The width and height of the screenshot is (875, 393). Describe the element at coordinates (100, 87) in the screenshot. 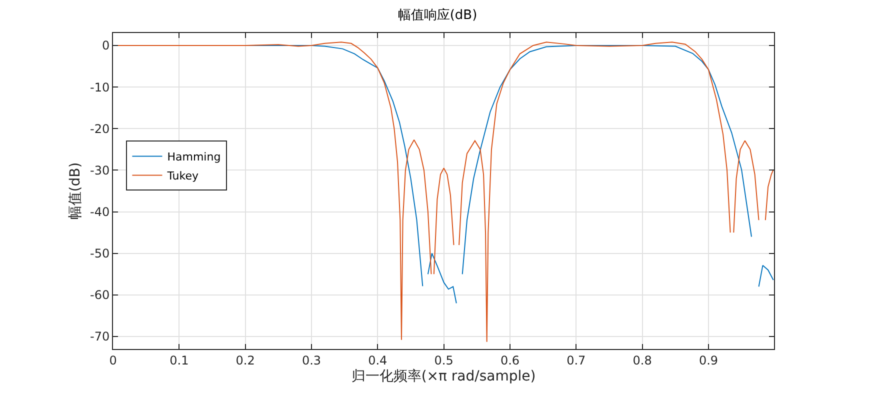

I see `y-tick-label: -10` at that location.